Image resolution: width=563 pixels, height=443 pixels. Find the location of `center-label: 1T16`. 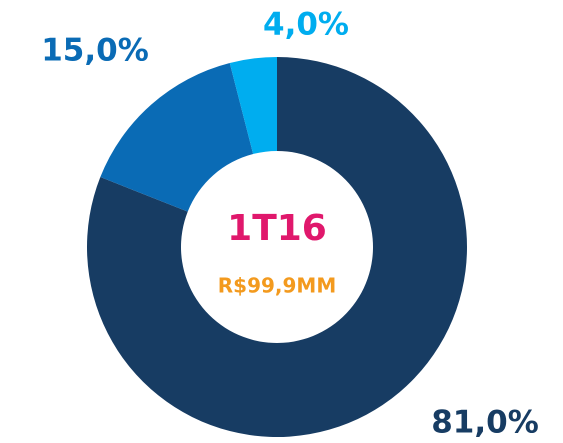

center-label: 1T16 is located at coordinates (277, 228).